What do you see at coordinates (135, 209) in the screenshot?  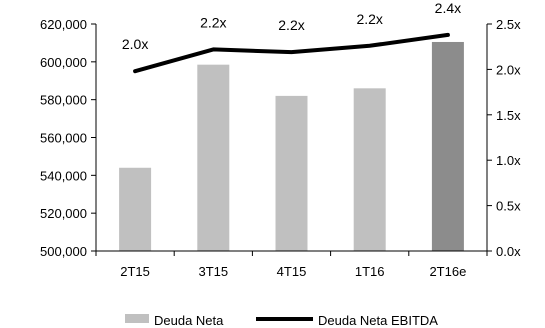 I see `bar-2t15` at bounding box center [135, 209].